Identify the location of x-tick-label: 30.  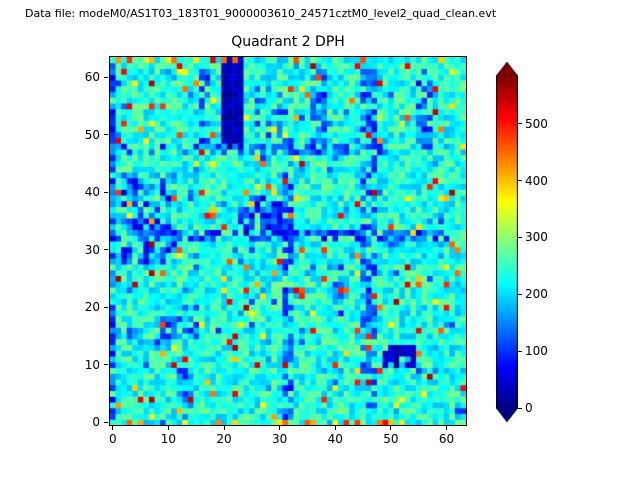
(280, 439).